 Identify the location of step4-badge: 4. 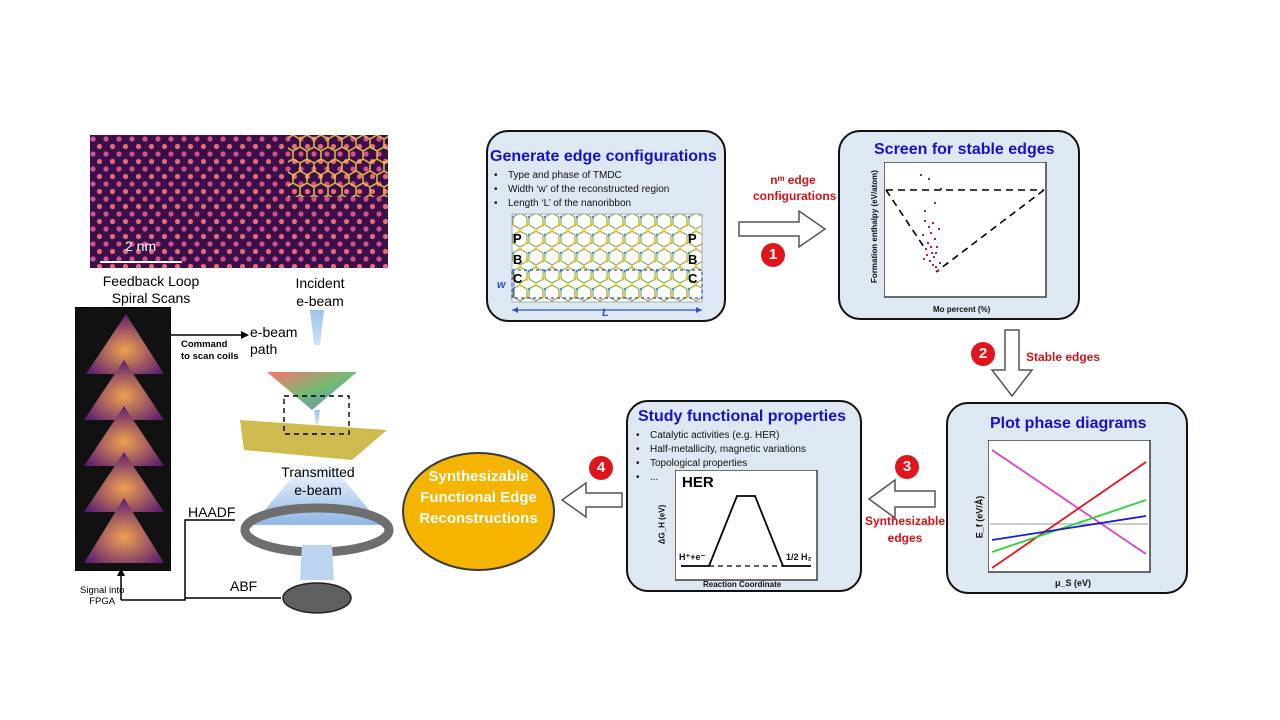
(601, 468).